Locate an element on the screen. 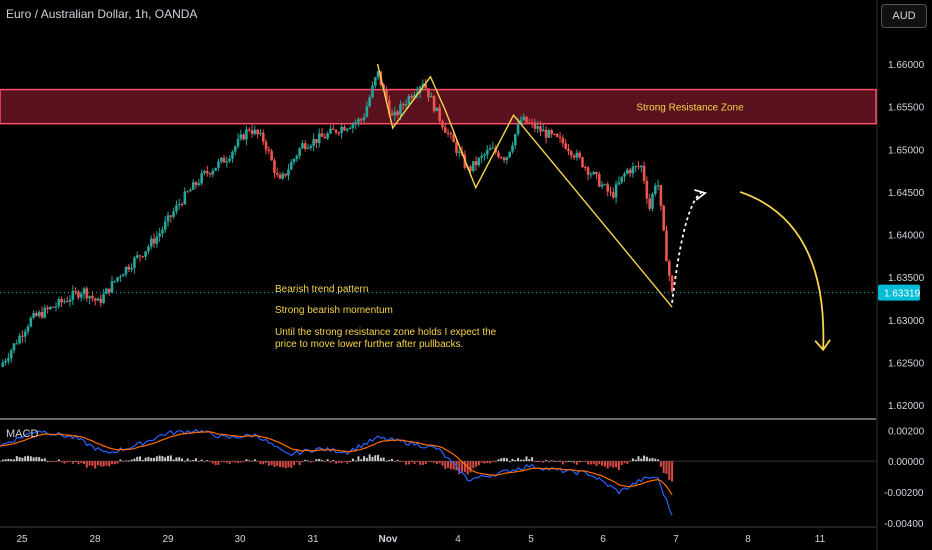 This screenshot has height=550, width=932. last-price-label: 1.63319 is located at coordinates (902, 294).